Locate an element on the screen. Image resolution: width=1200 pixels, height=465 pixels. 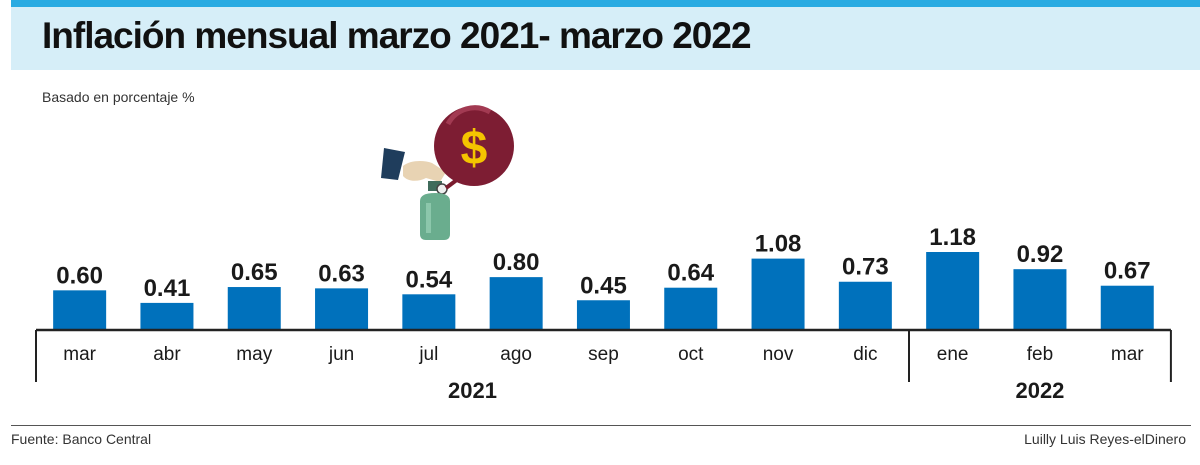
top-accent-bar is located at coordinates (605, 3).